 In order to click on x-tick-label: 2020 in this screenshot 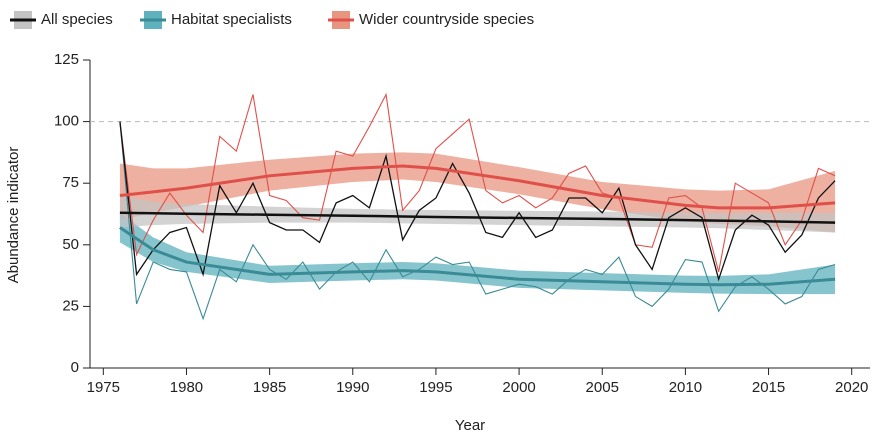, I will do `click(851, 387)`.